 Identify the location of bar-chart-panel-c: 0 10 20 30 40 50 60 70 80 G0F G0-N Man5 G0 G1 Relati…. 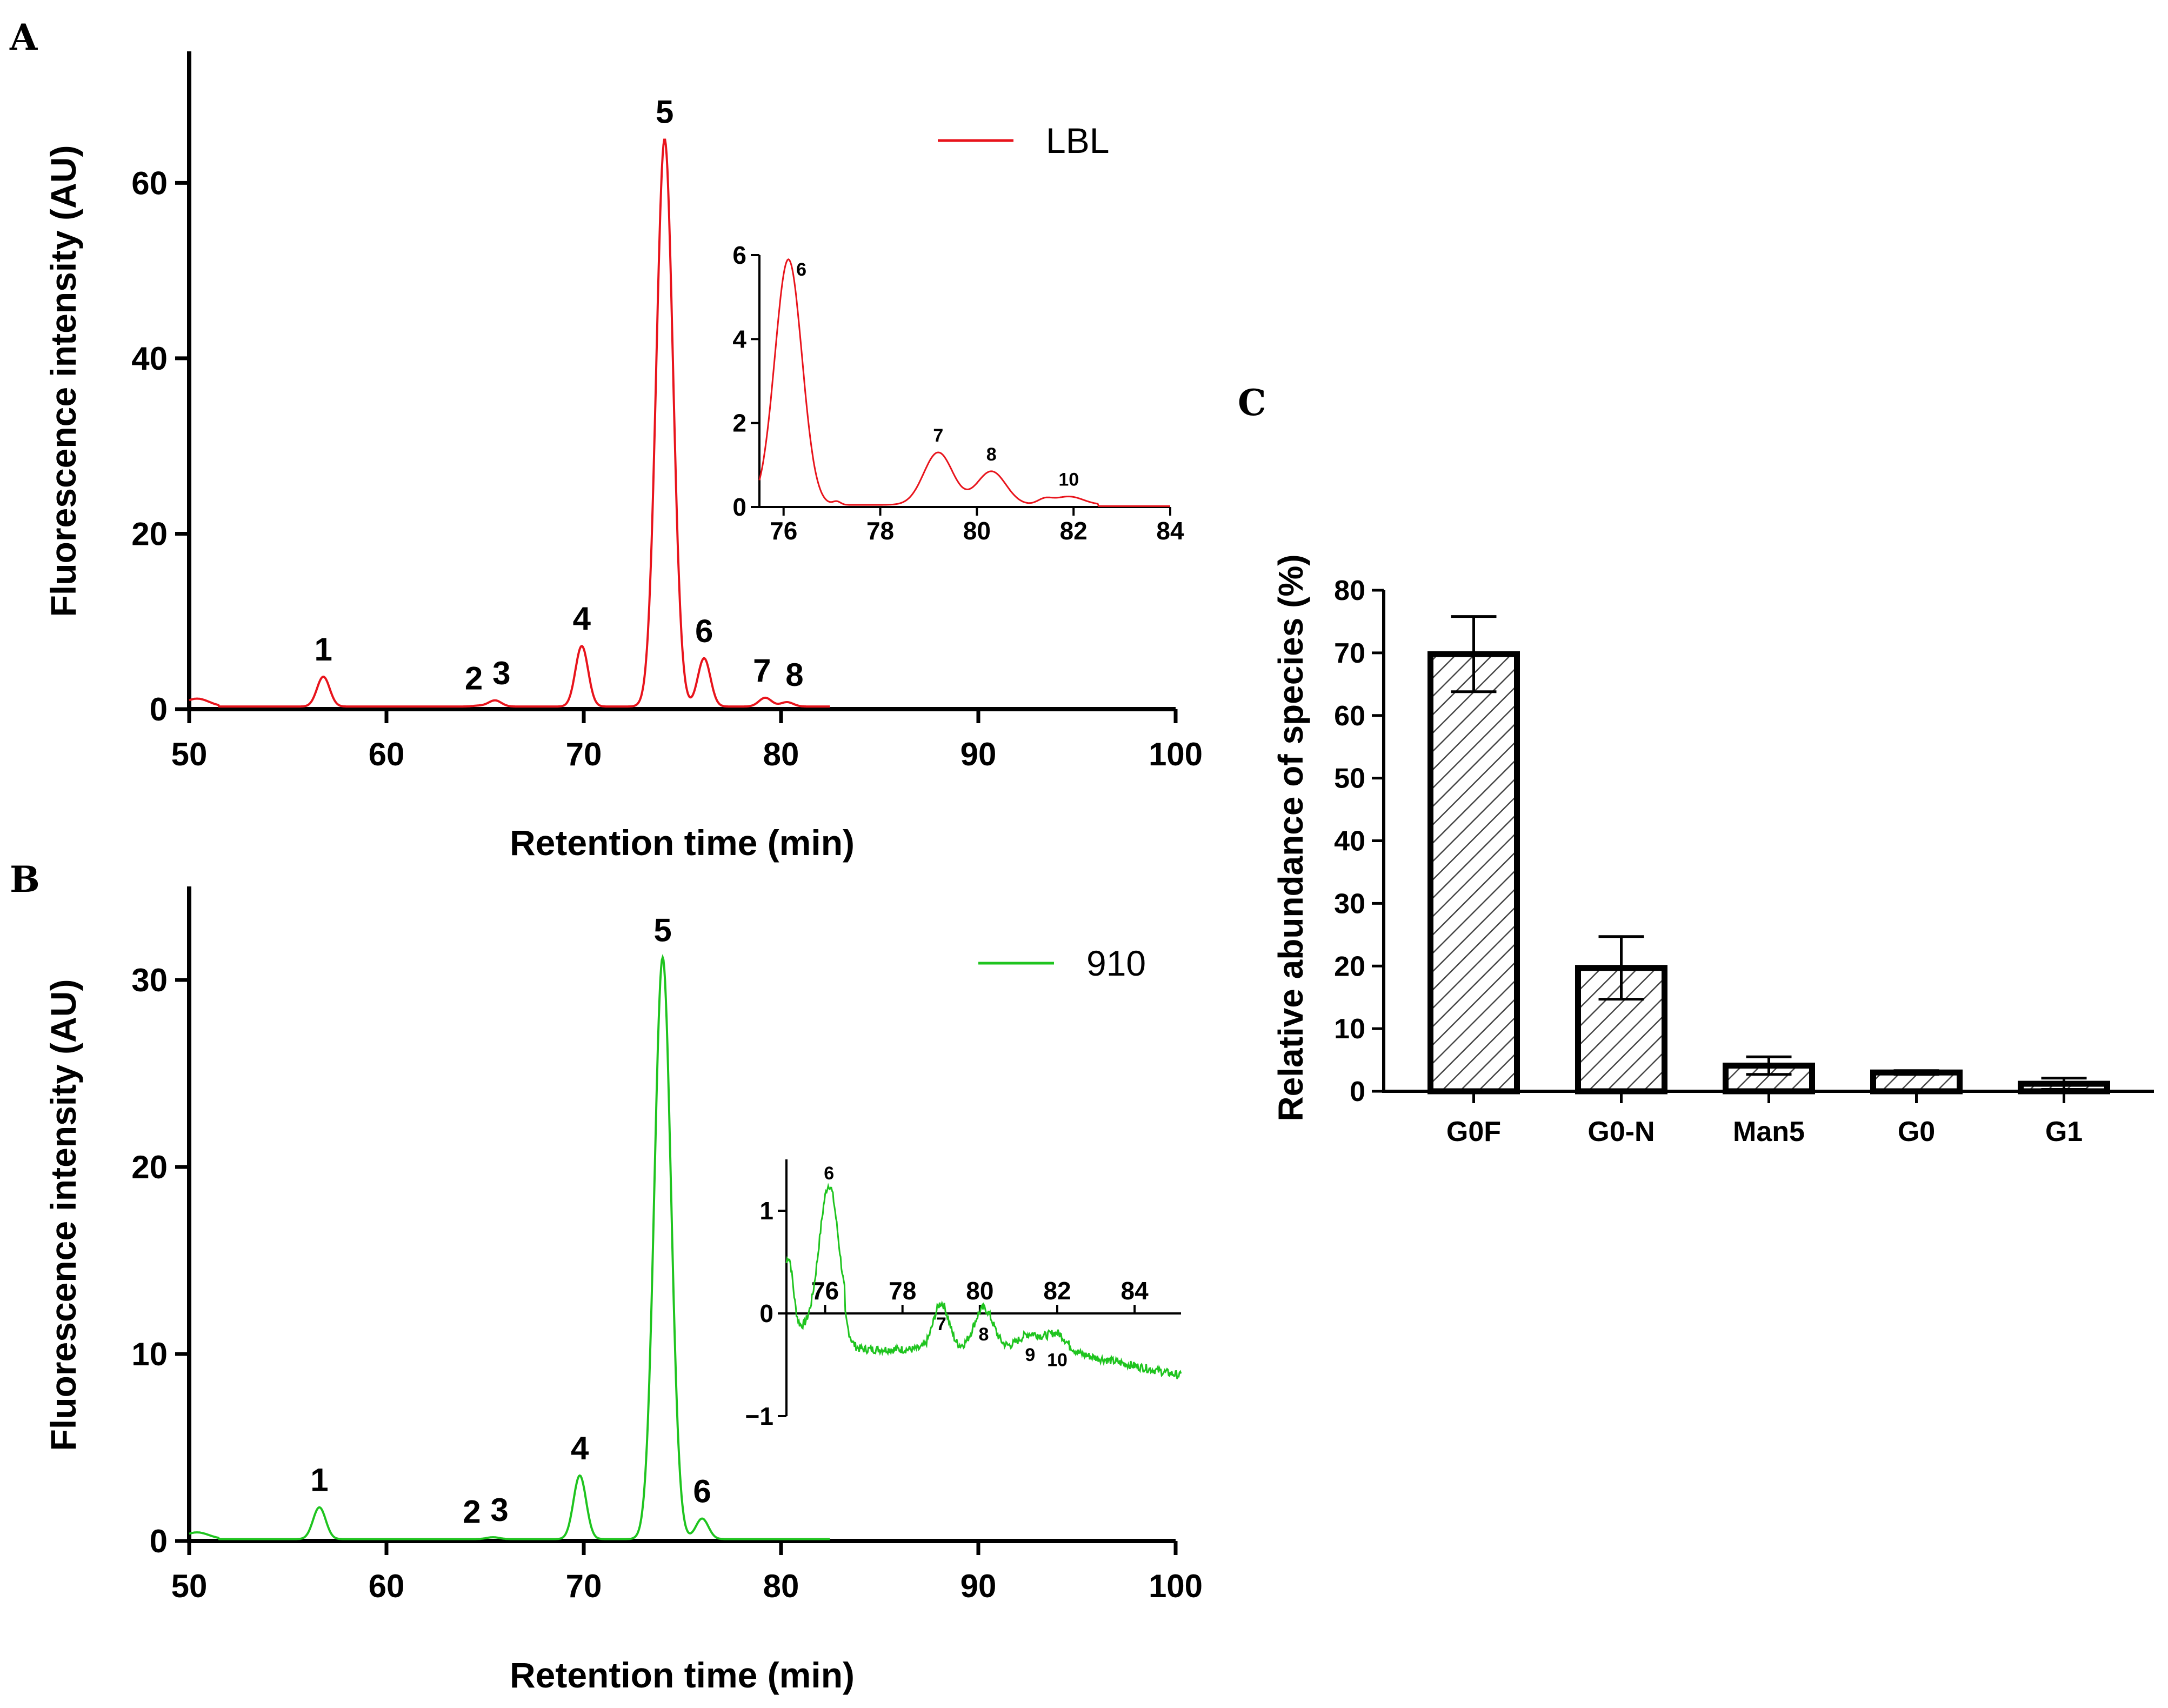
(1712, 850).